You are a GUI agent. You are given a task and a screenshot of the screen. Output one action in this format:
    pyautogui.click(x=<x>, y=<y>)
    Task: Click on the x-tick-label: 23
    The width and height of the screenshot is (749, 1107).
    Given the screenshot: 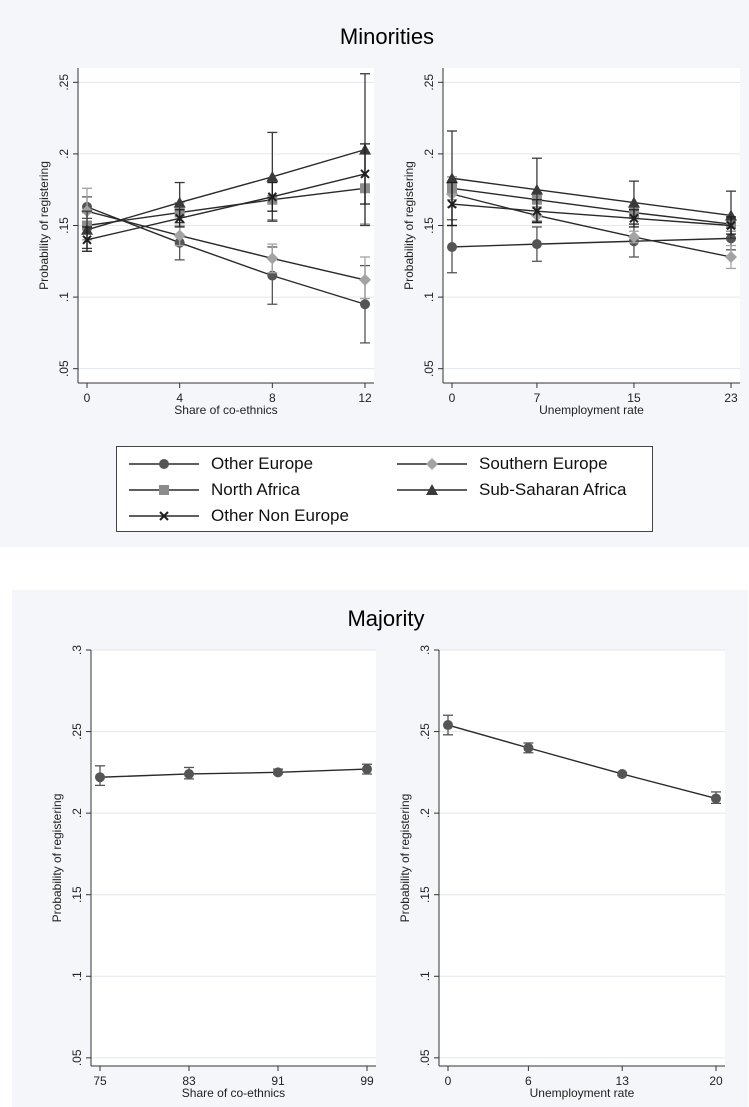 What is the action you would take?
    pyautogui.click(x=731, y=398)
    